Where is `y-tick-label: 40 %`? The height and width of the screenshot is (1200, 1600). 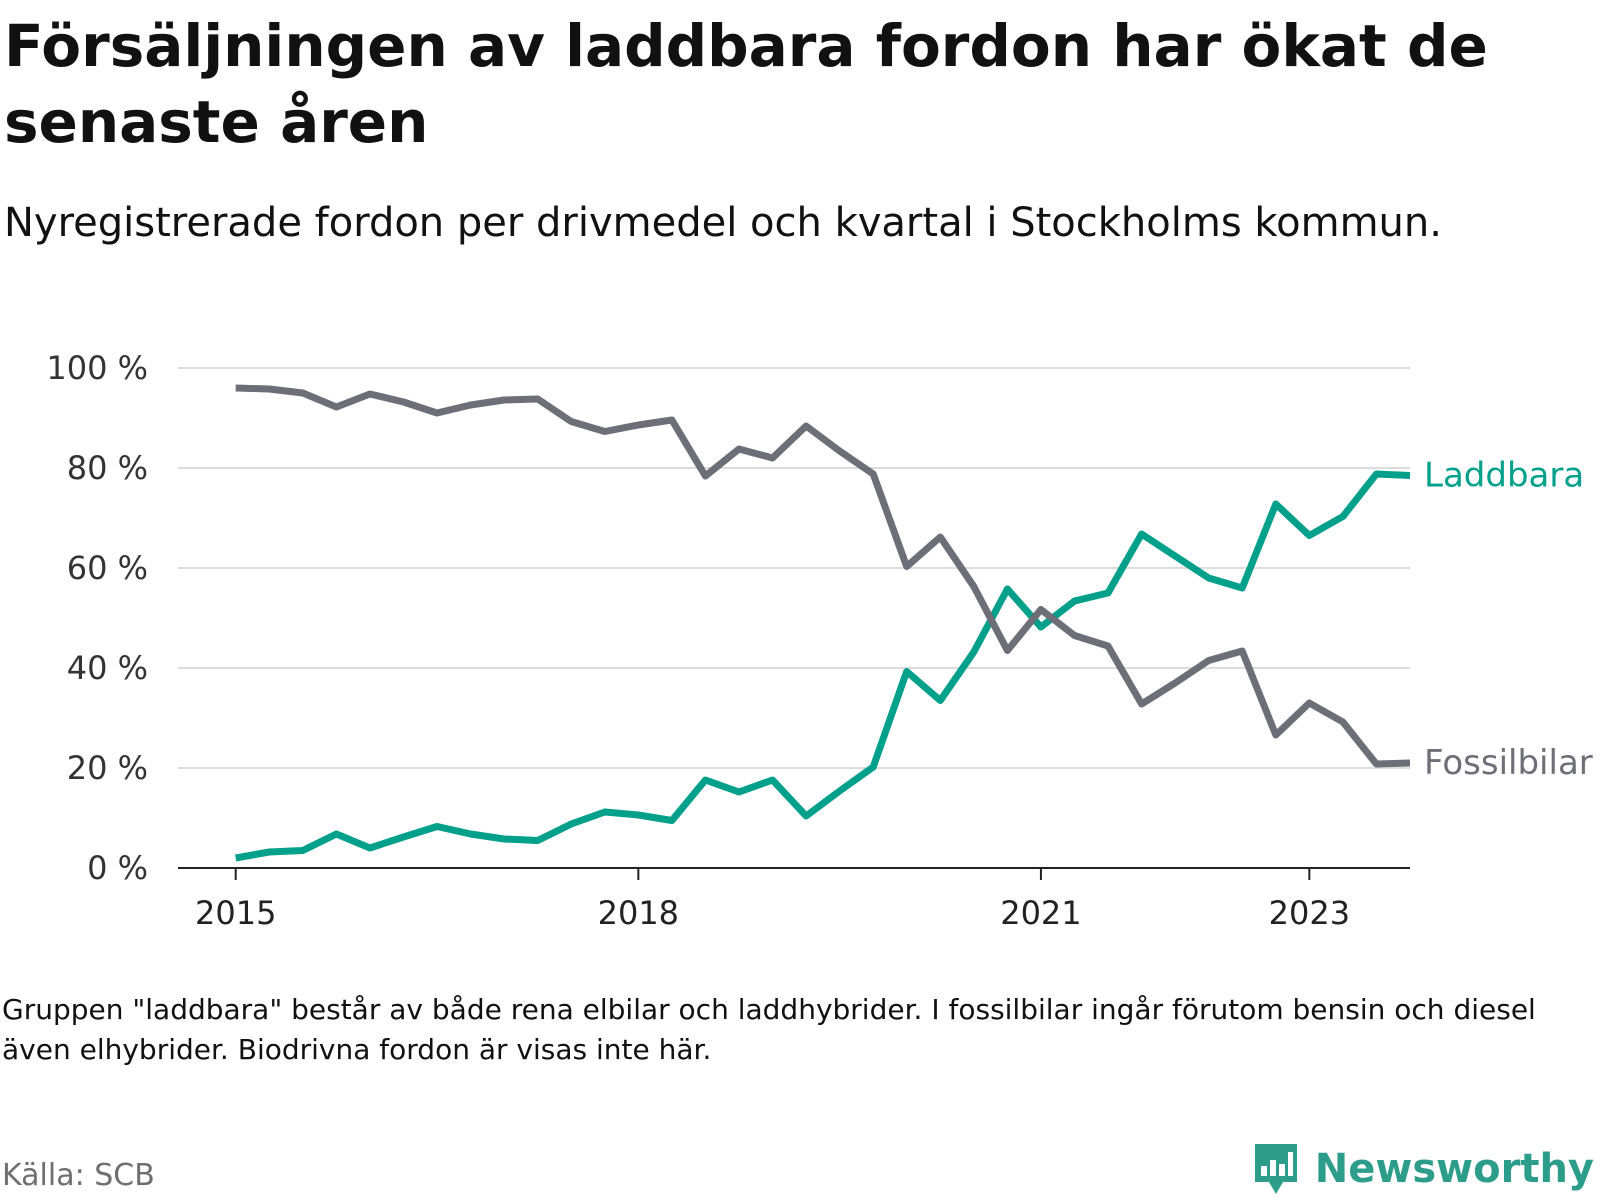 y-tick-label: 40 % is located at coordinates (107, 668).